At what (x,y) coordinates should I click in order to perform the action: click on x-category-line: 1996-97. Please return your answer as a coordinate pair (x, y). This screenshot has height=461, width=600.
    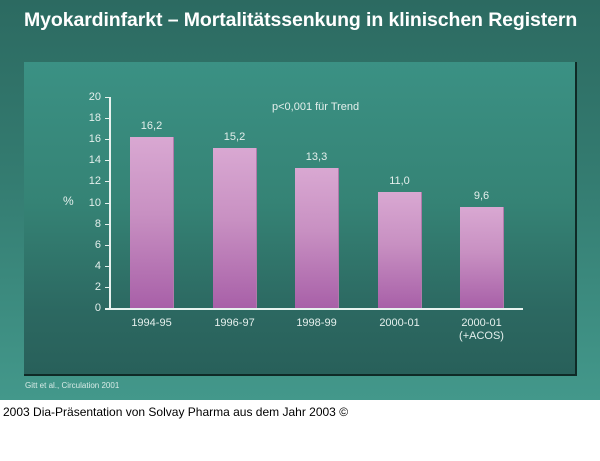
    Looking at the image, I should click on (234, 323).